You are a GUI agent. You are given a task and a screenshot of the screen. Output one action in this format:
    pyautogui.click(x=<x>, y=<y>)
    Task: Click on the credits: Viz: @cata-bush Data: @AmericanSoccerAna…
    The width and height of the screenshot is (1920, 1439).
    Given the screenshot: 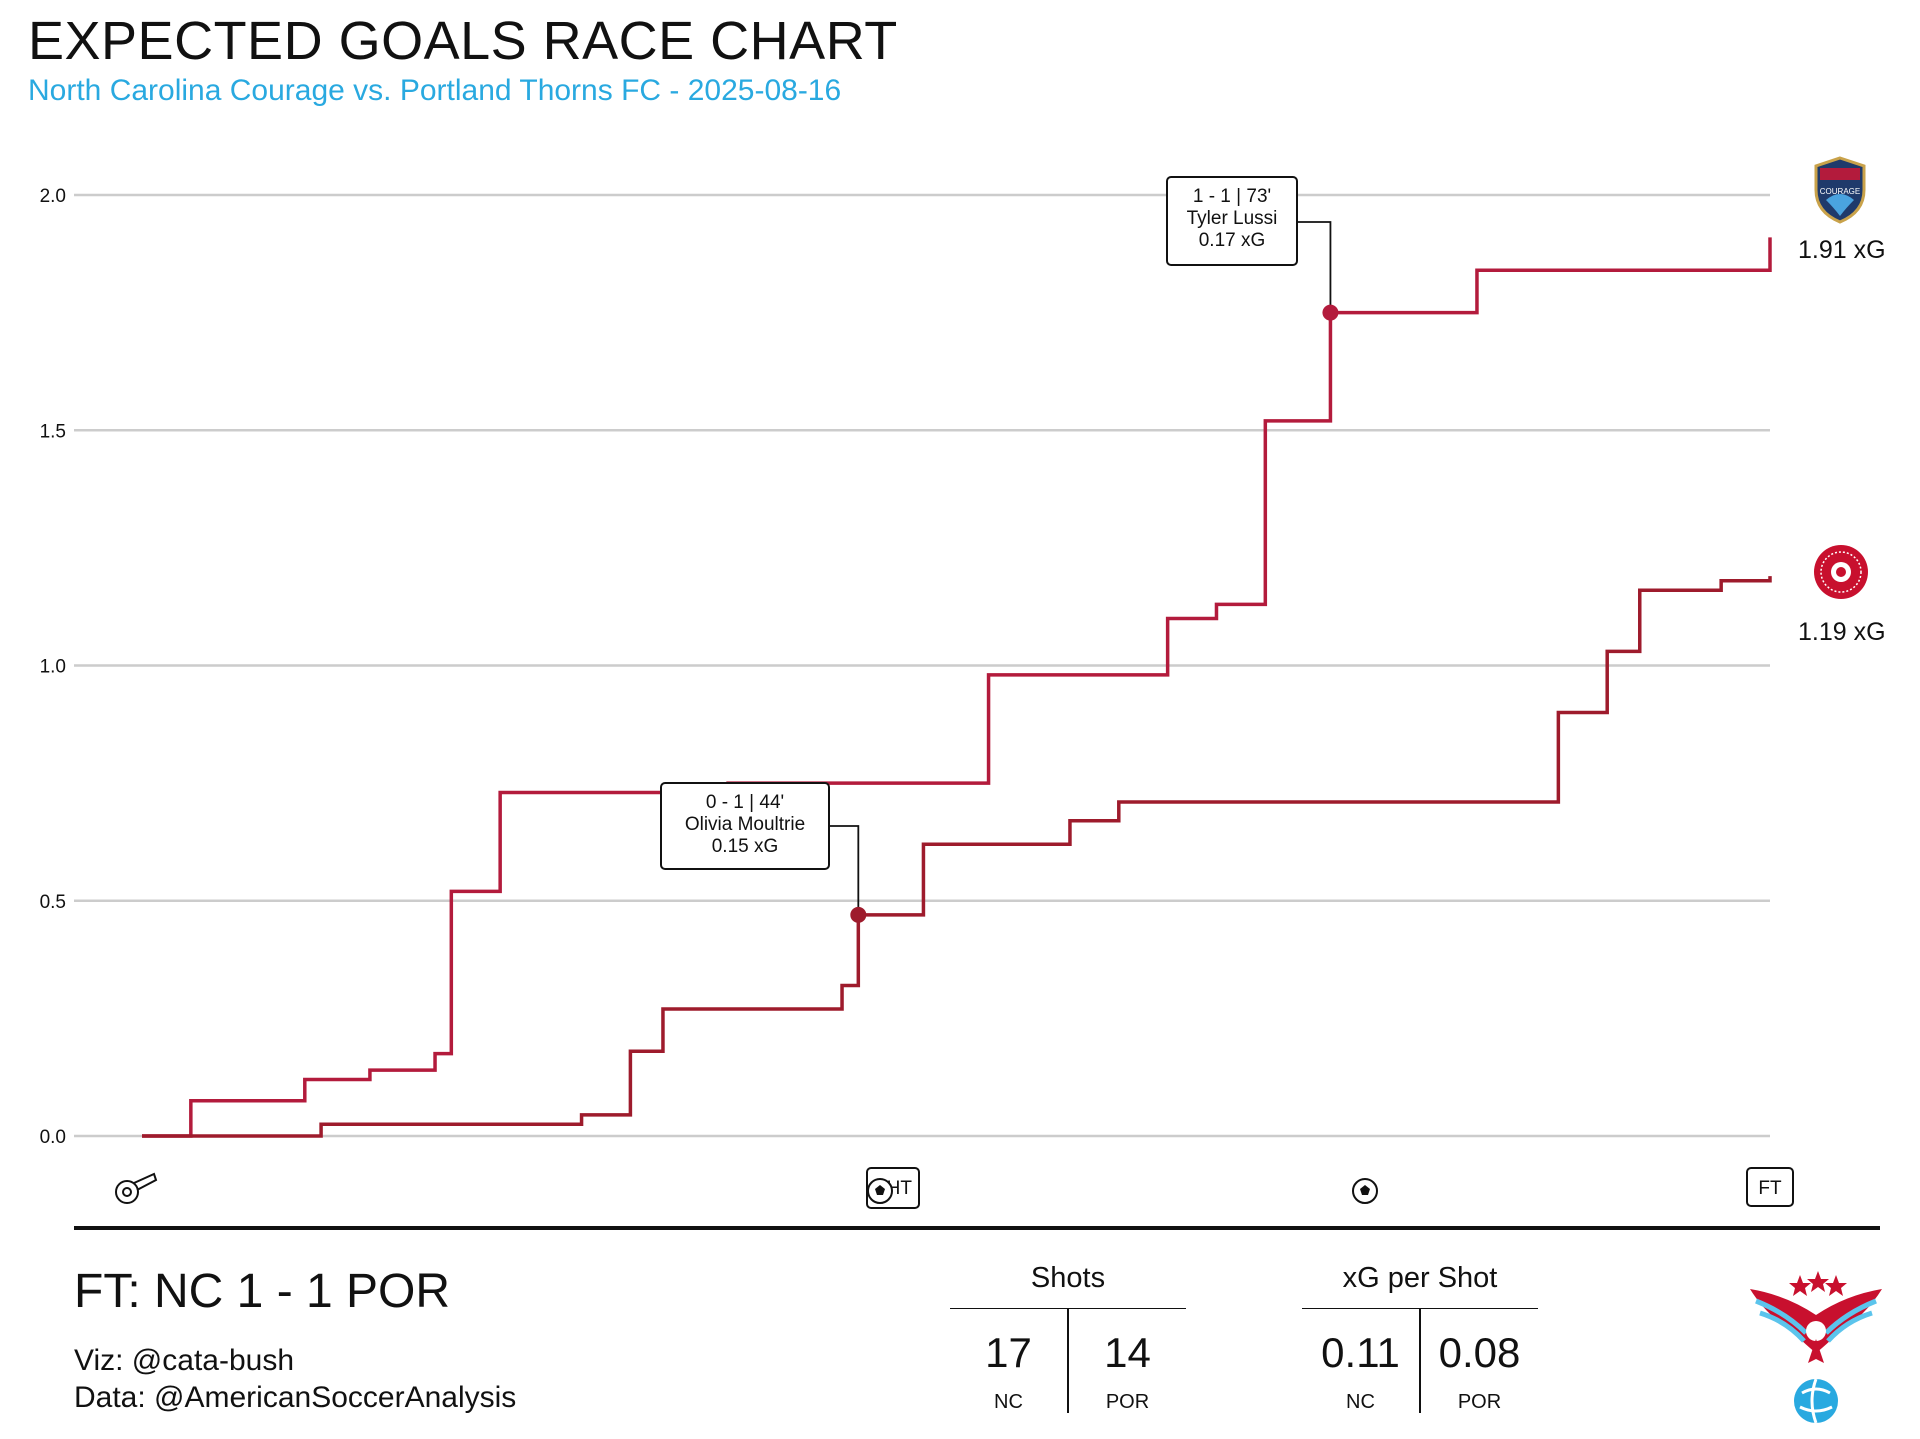 What is the action you would take?
    pyautogui.click(x=295, y=1379)
    